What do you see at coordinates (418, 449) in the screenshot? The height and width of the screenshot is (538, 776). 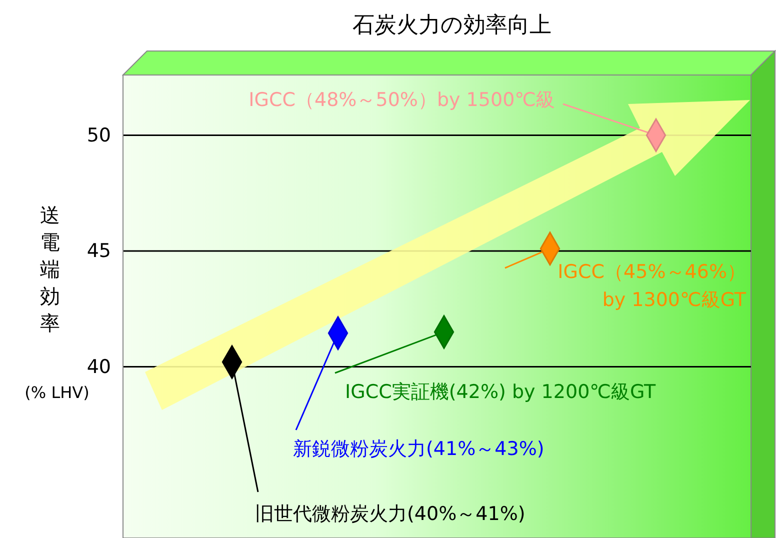 I see `annotation: 新鋭微粉炭火力(41%～43%)` at bounding box center [418, 449].